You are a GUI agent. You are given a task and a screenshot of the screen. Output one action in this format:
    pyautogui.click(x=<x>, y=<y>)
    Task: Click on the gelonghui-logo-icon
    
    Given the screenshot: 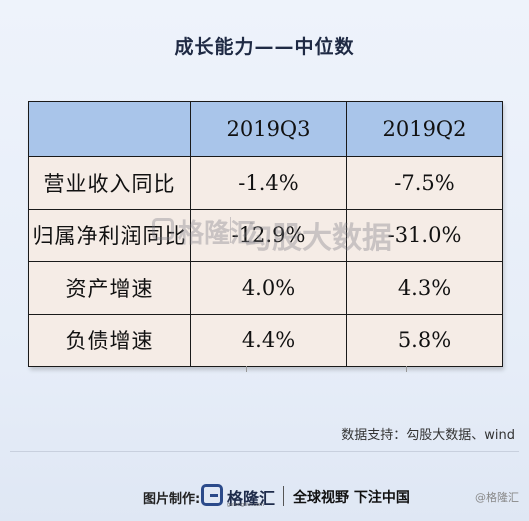 What is the action you would take?
    pyautogui.click(x=212, y=495)
    